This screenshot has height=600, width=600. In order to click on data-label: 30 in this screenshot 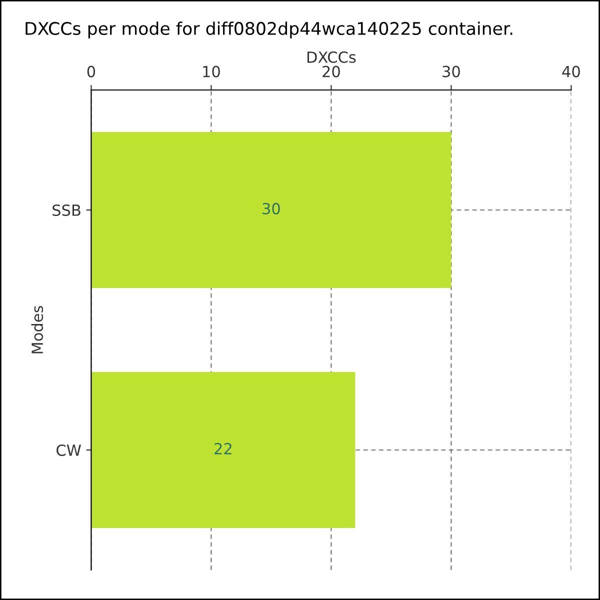, I will do `click(271, 208)`.